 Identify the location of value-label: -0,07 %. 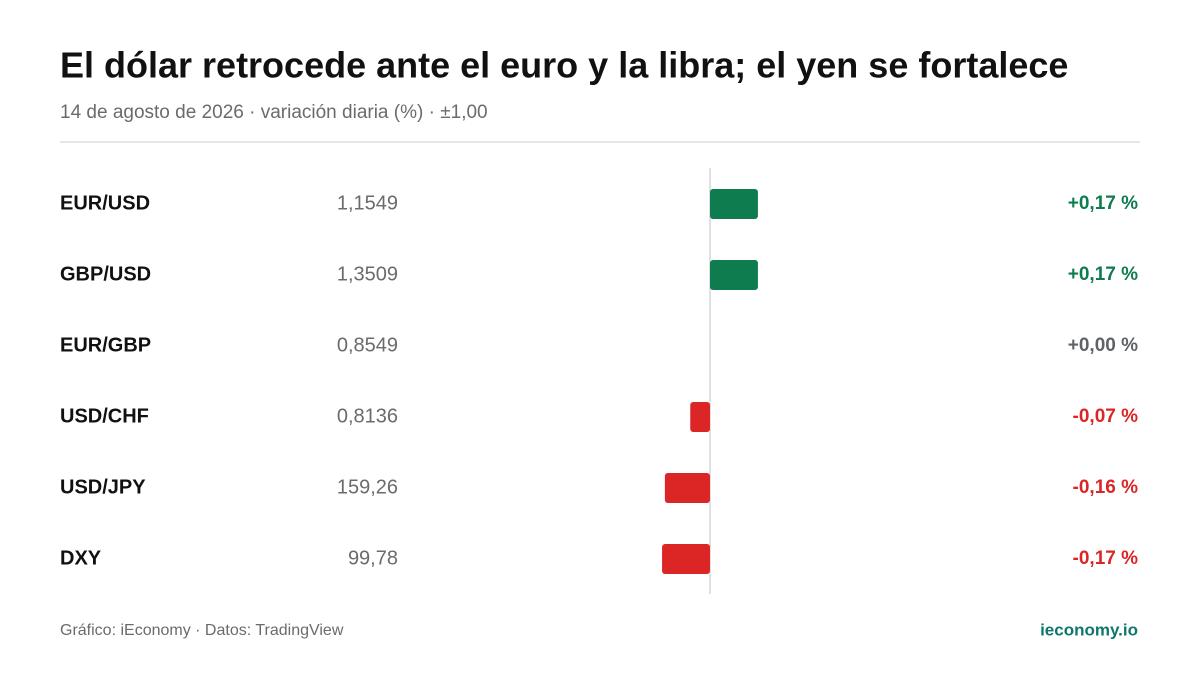
(1106, 416).